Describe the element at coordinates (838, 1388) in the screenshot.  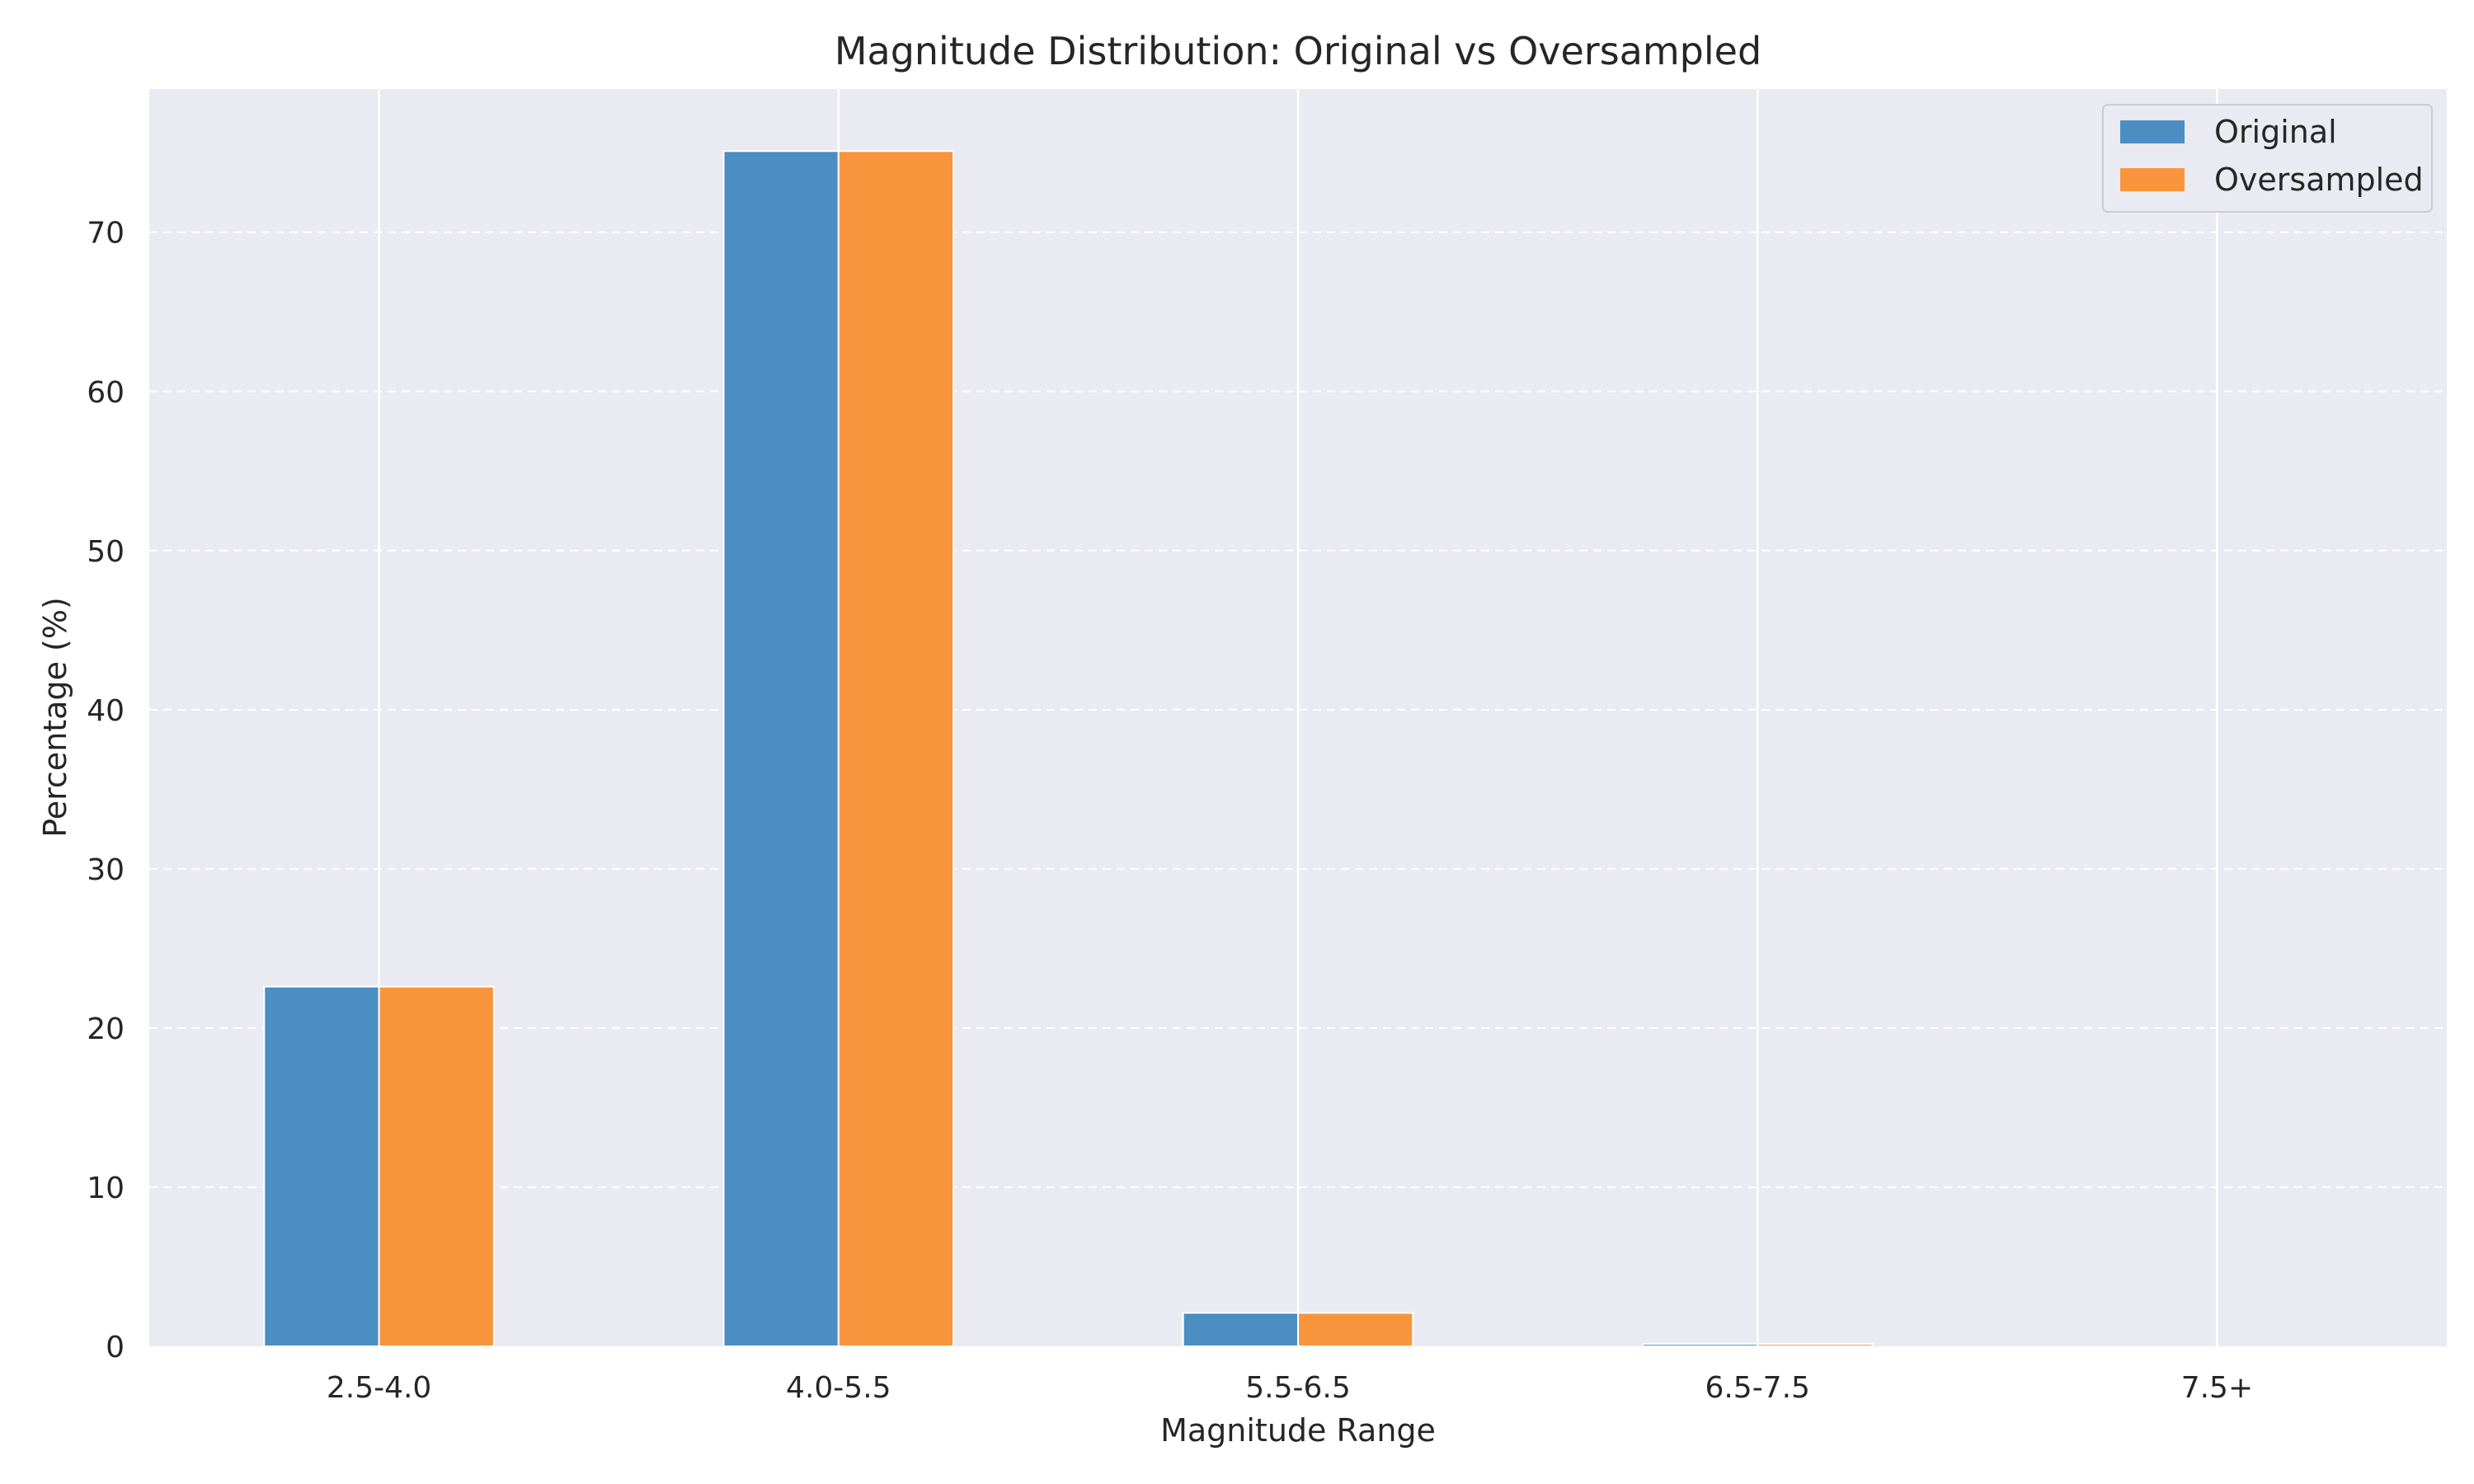
I see `x-tick-label: 4.0-5.5` at that location.